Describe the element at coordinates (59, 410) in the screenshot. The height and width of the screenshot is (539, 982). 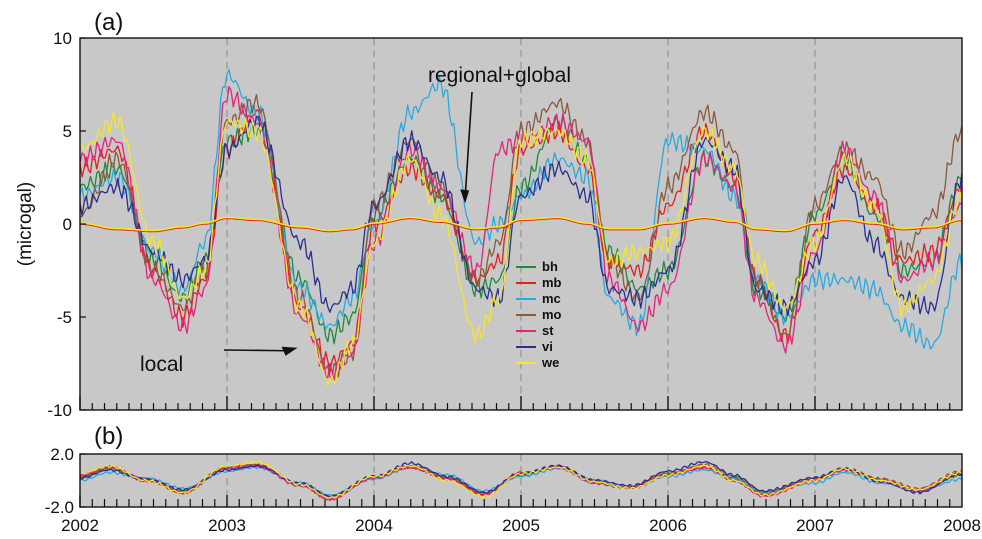
I see `y-tick-label: -10` at that location.